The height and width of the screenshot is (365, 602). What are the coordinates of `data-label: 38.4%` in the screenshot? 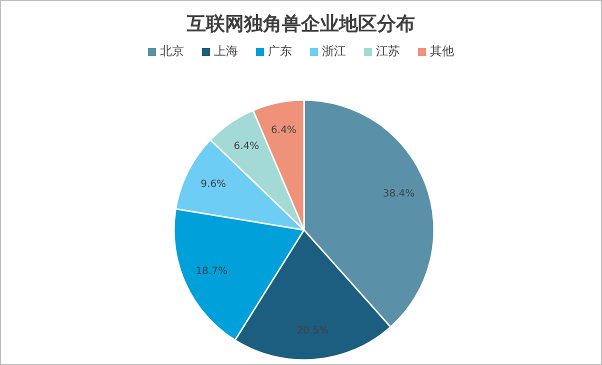 It's located at (398, 194).